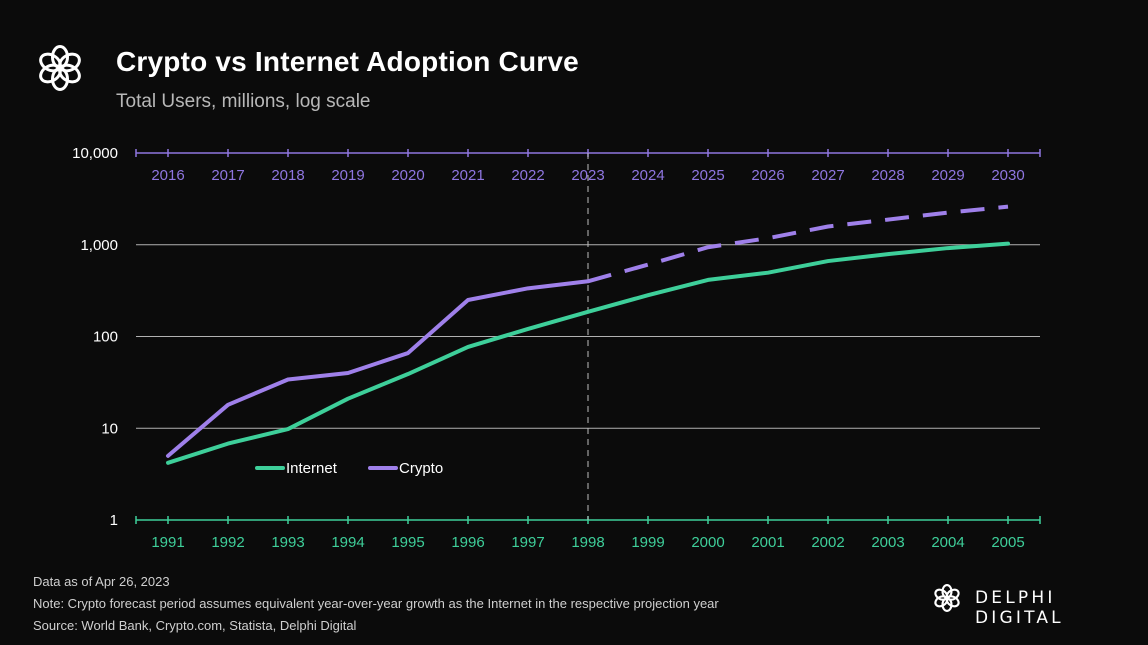 The width and height of the screenshot is (1148, 645). What do you see at coordinates (105, 337) in the screenshot?
I see `y-tick-label: 100` at bounding box center [105, 337].